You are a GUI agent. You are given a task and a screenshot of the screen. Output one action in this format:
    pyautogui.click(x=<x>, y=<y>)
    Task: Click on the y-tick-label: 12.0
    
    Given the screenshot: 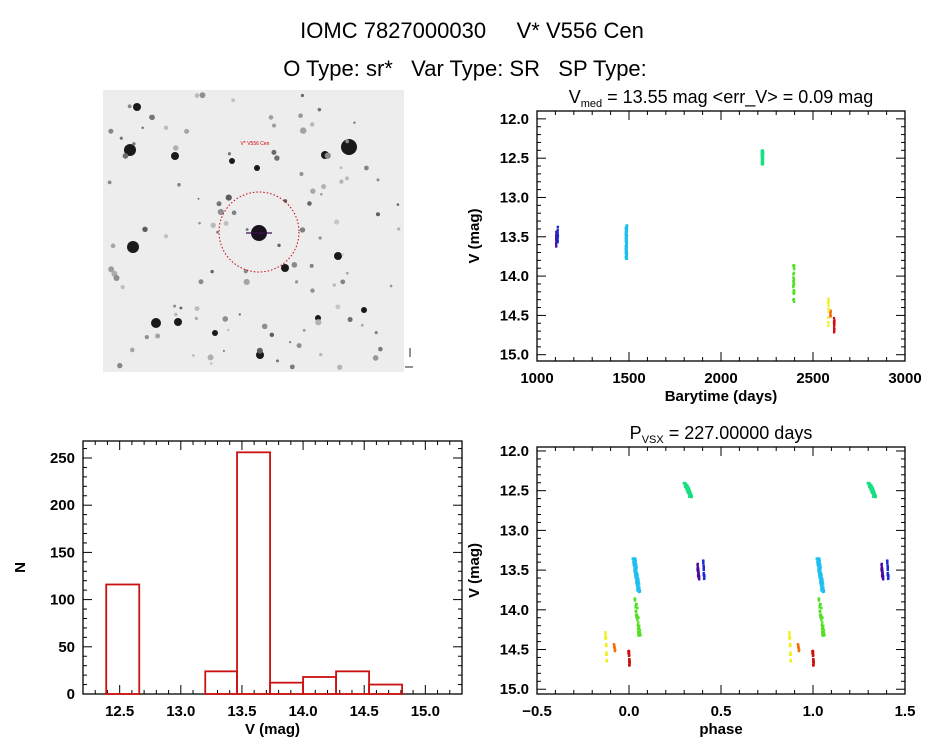 What is the action you would take?
    pyautogui.click(x=514, y=119)
    